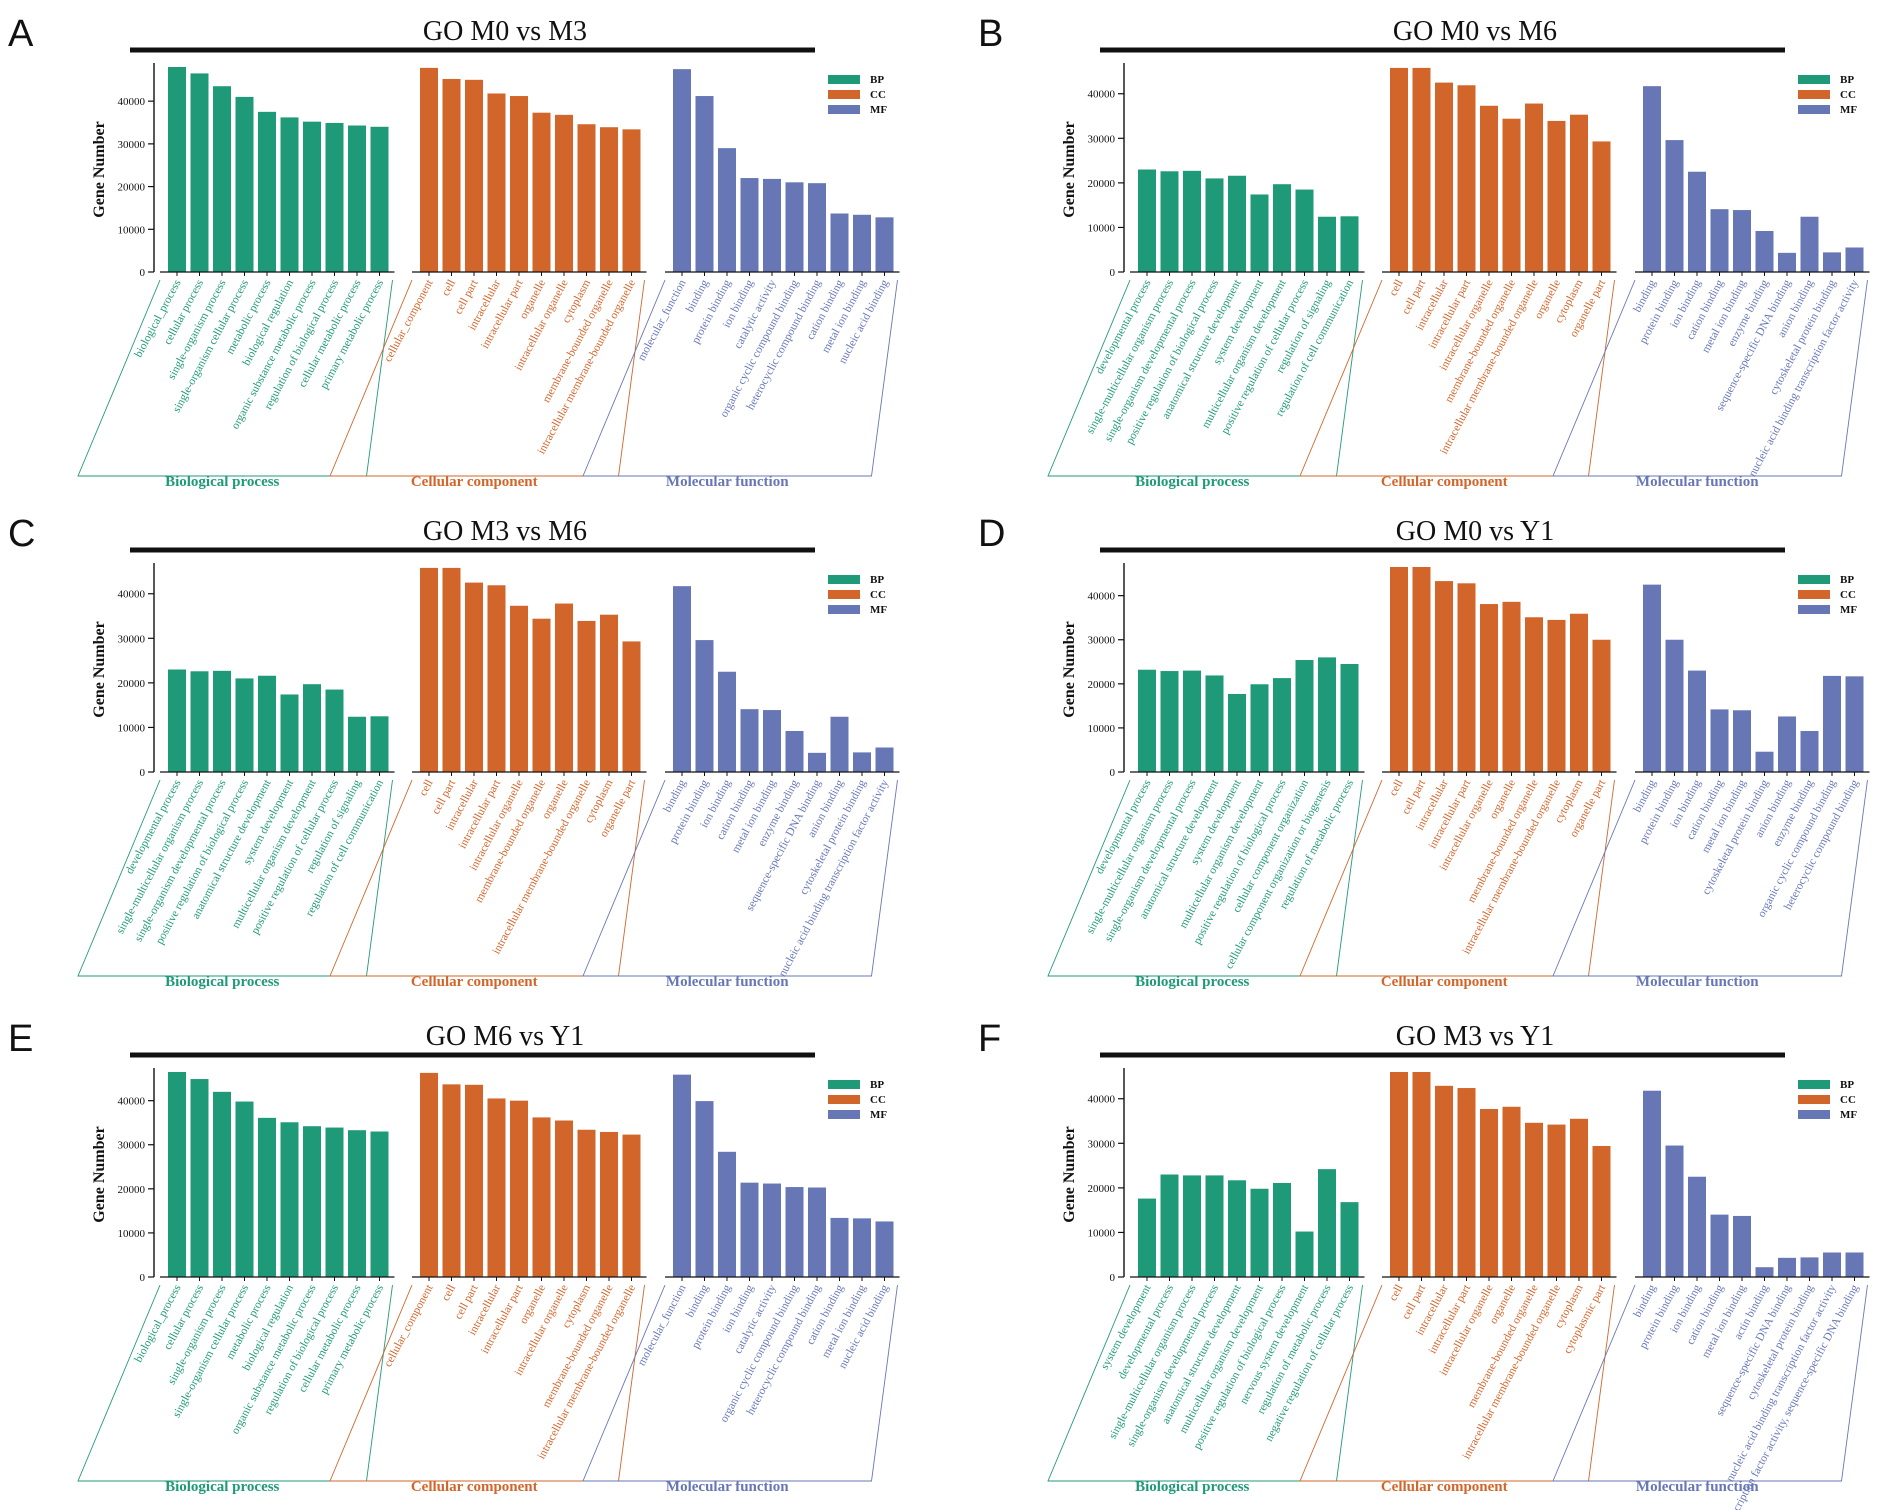 This screenshot has width=1902, height=1510. What do you see at coordinates (1475, 531) in the screenshot?
I see `chart-title: GO M0 vs Y1` at bounding box center [1475, 531].